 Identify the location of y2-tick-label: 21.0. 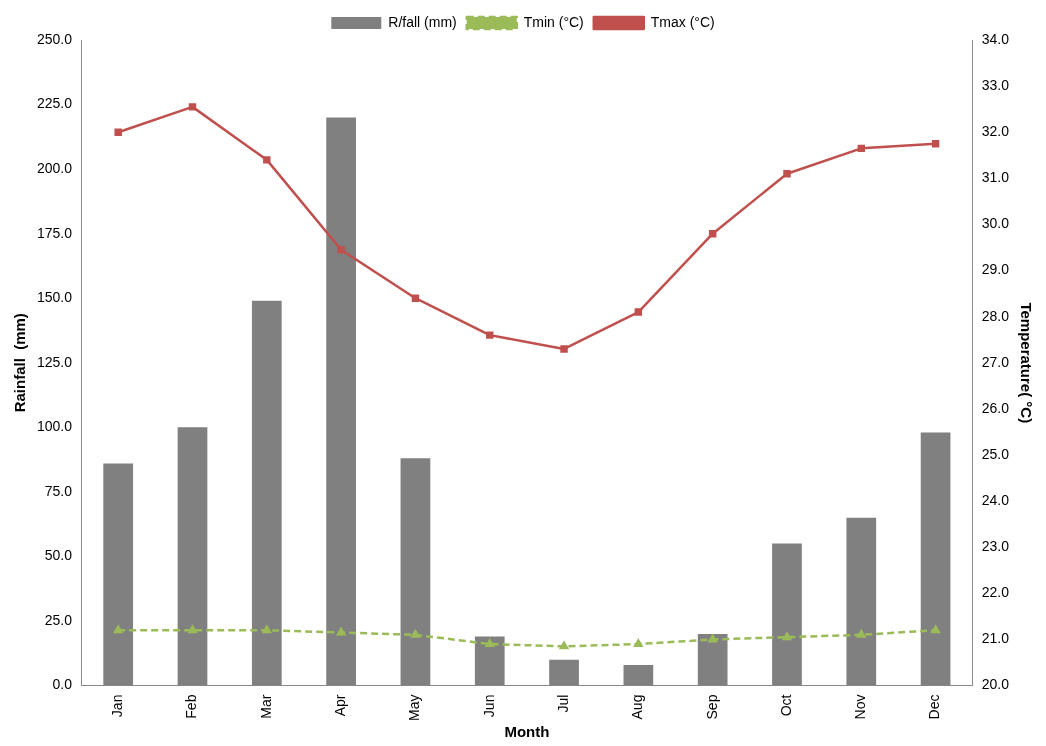
(995, 638).